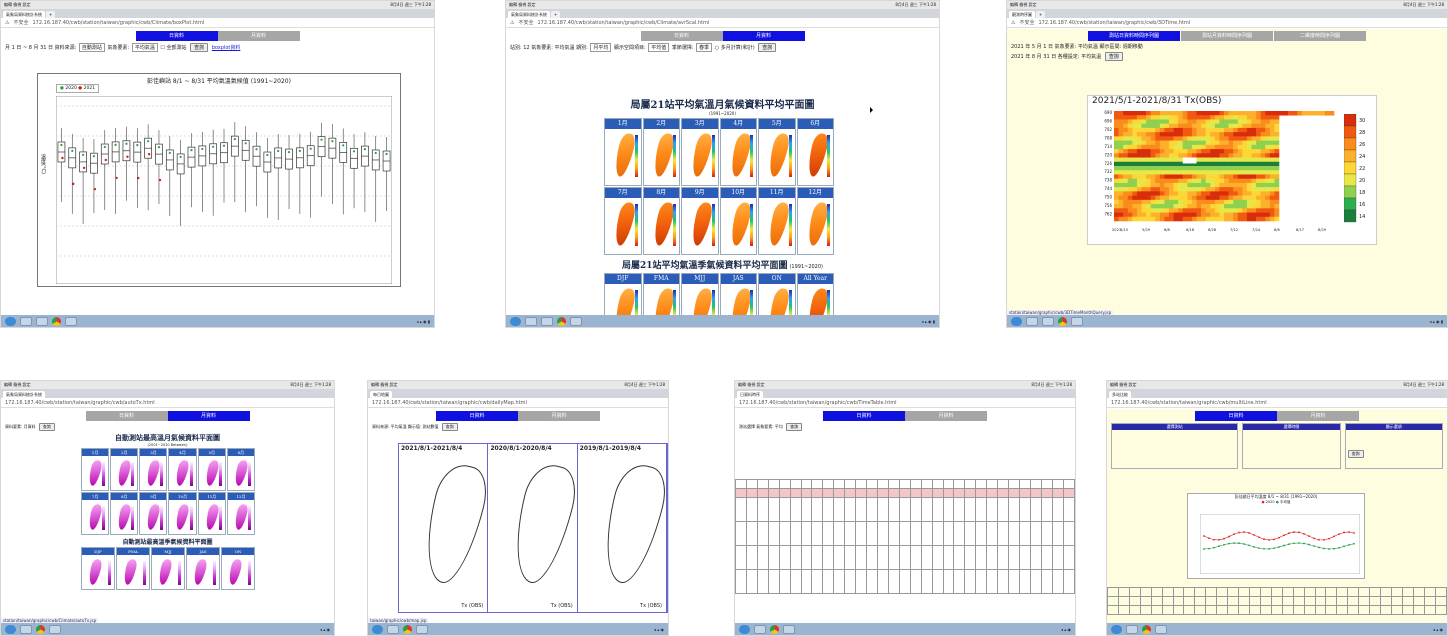 The height and width of the screenshot is (636, 1448). What do you see at coordinates (815, 294) in the screenshot?
I see `map-cell: All Year` at bounding box center [815, 294].